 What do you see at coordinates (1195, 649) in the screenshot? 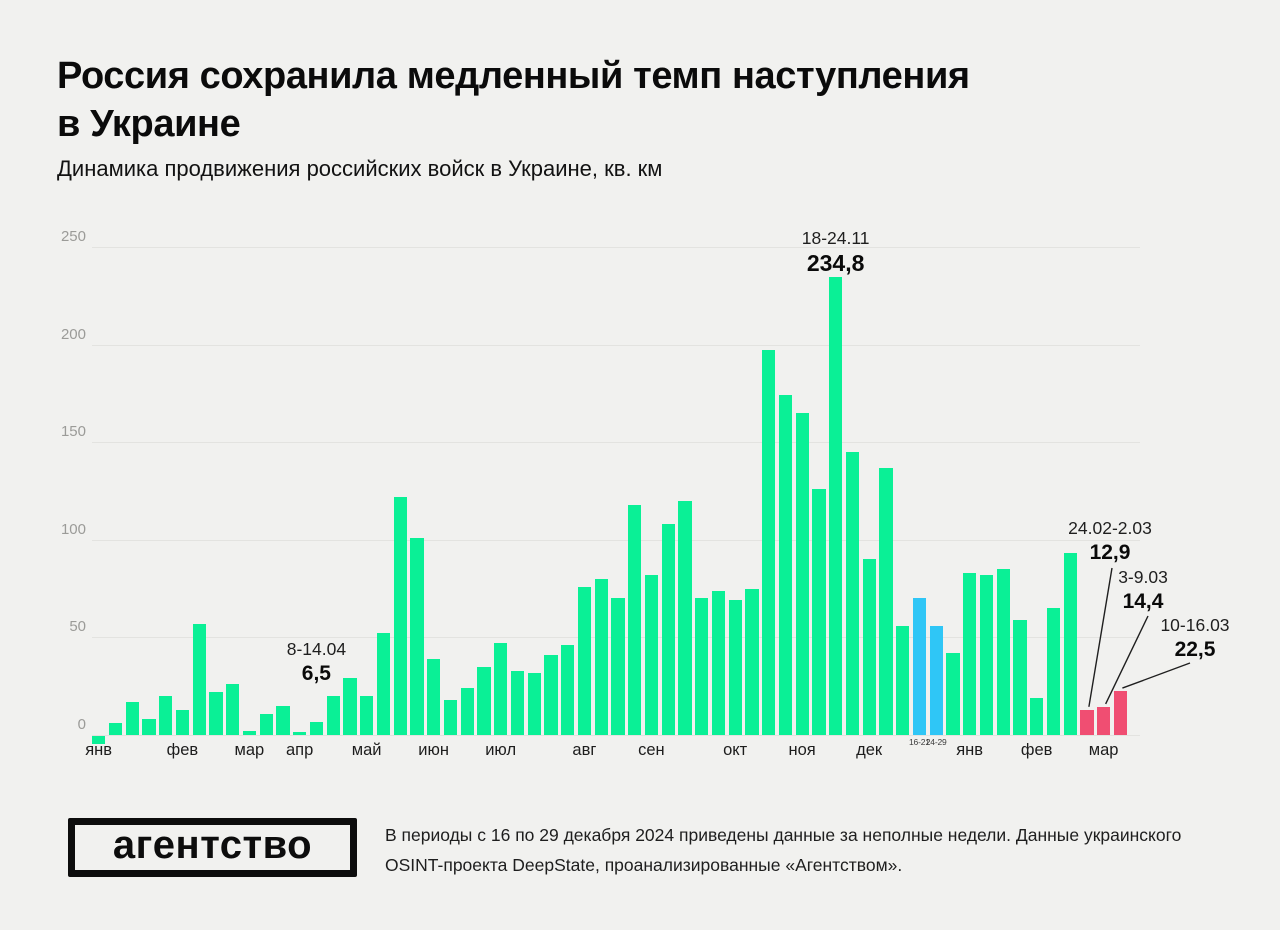
I see `annotation-value-label: 22,5` at bounding box center [1195, 649].